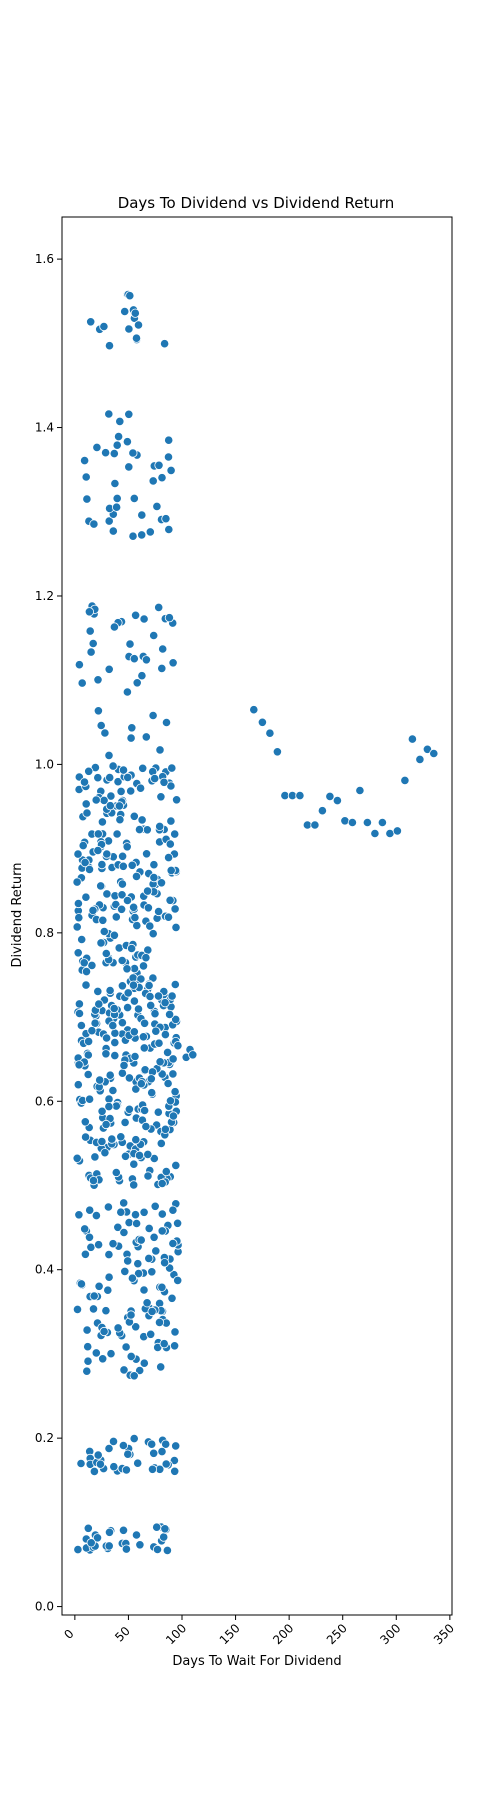 Image resolution: width=500 pixels, height=1800 pixels. Describe the element at coordinates (17, 915) in the screenshot. I see `y-axis-label: Dividend Return` at that location.